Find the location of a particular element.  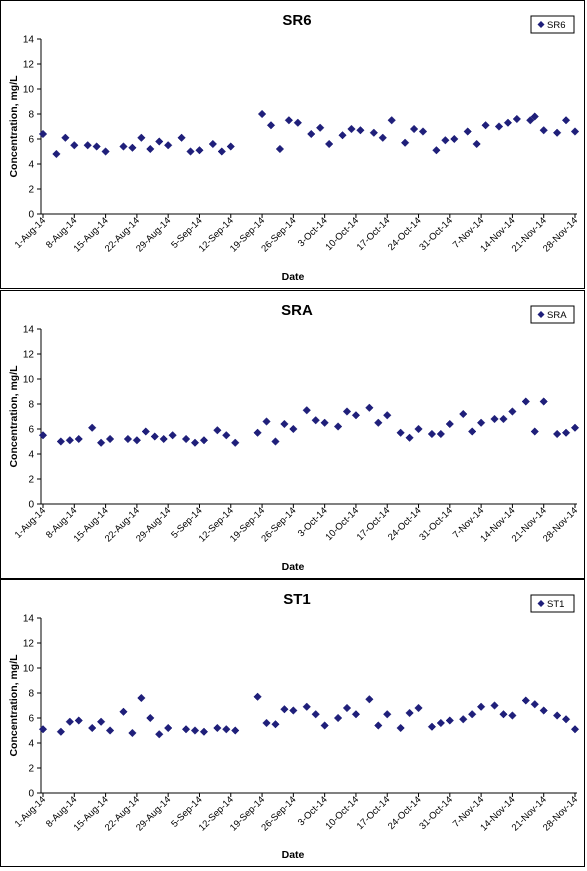

legend: SR6 is located at coordinates (552, 24).